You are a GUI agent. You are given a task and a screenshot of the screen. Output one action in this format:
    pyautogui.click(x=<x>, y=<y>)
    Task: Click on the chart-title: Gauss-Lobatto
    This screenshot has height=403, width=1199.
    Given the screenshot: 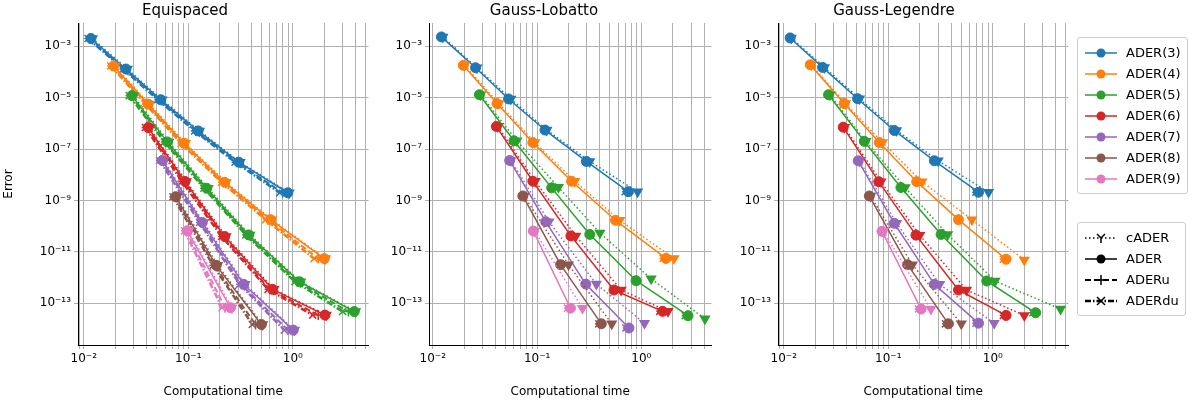 What is the action you would take?
    pyautogui.click(x=544, y=9)
    